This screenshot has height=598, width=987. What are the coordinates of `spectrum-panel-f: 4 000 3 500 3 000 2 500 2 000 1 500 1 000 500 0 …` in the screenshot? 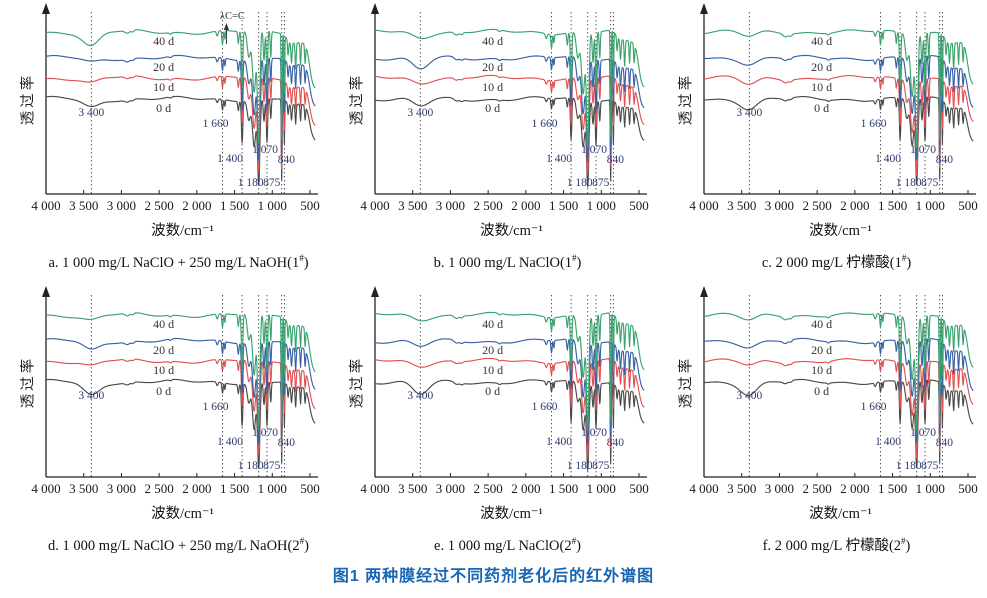 It's located at (822, 419).